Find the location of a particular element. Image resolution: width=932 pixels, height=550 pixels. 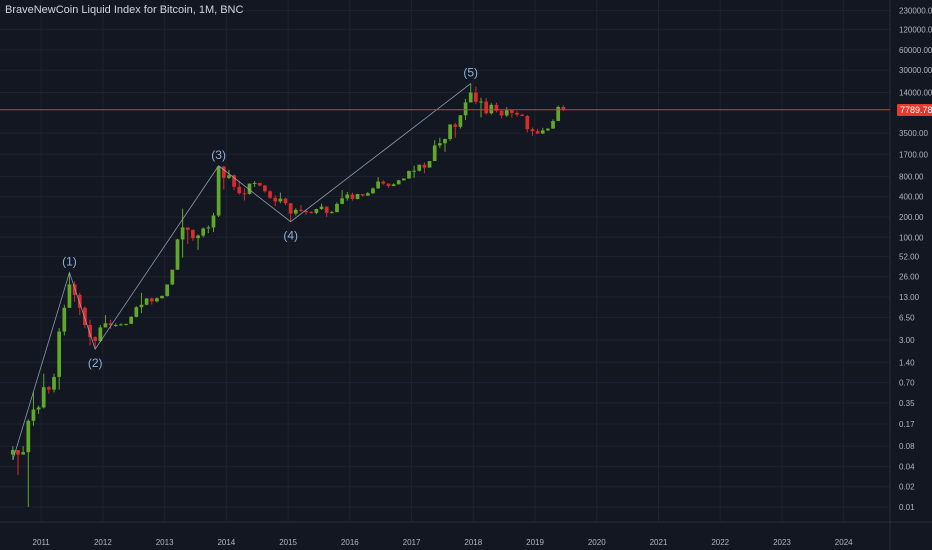

wave-label: (1) is located at coordinates (69, 262).